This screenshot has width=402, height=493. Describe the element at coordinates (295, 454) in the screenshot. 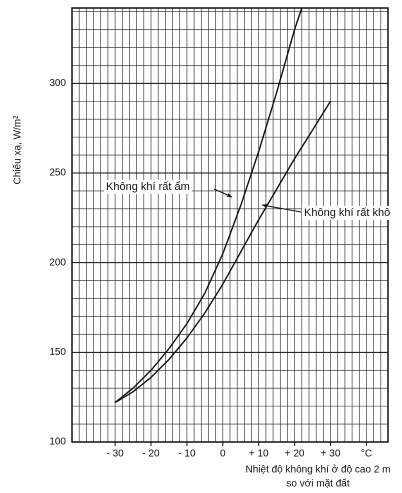

I see `x-tick-label: + 20` at that location.